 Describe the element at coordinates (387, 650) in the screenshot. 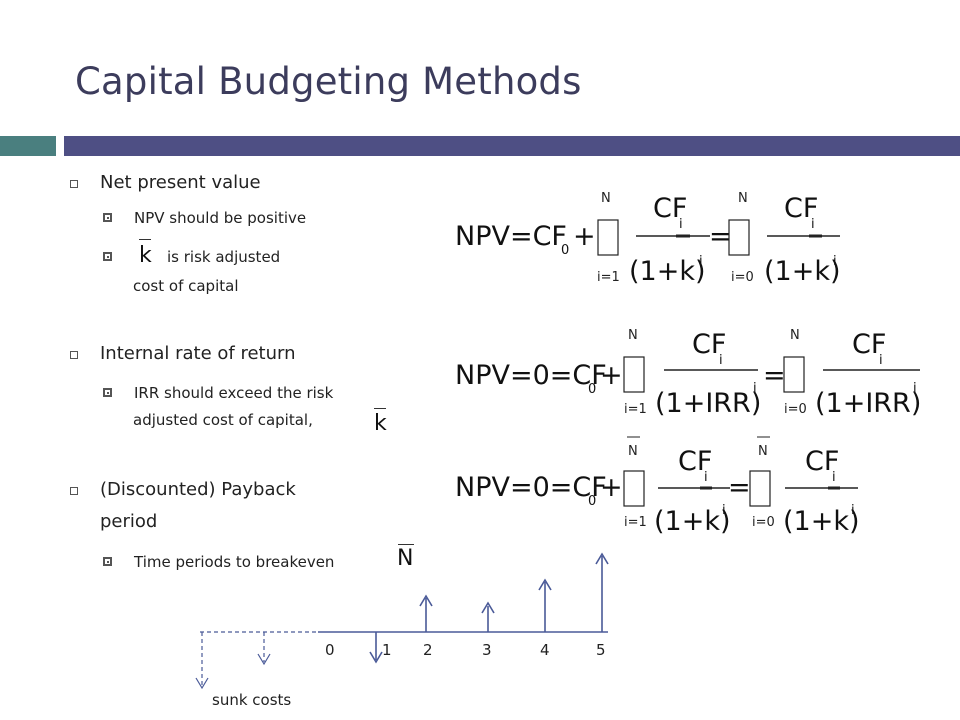

I see `period-label: 1` at that location.